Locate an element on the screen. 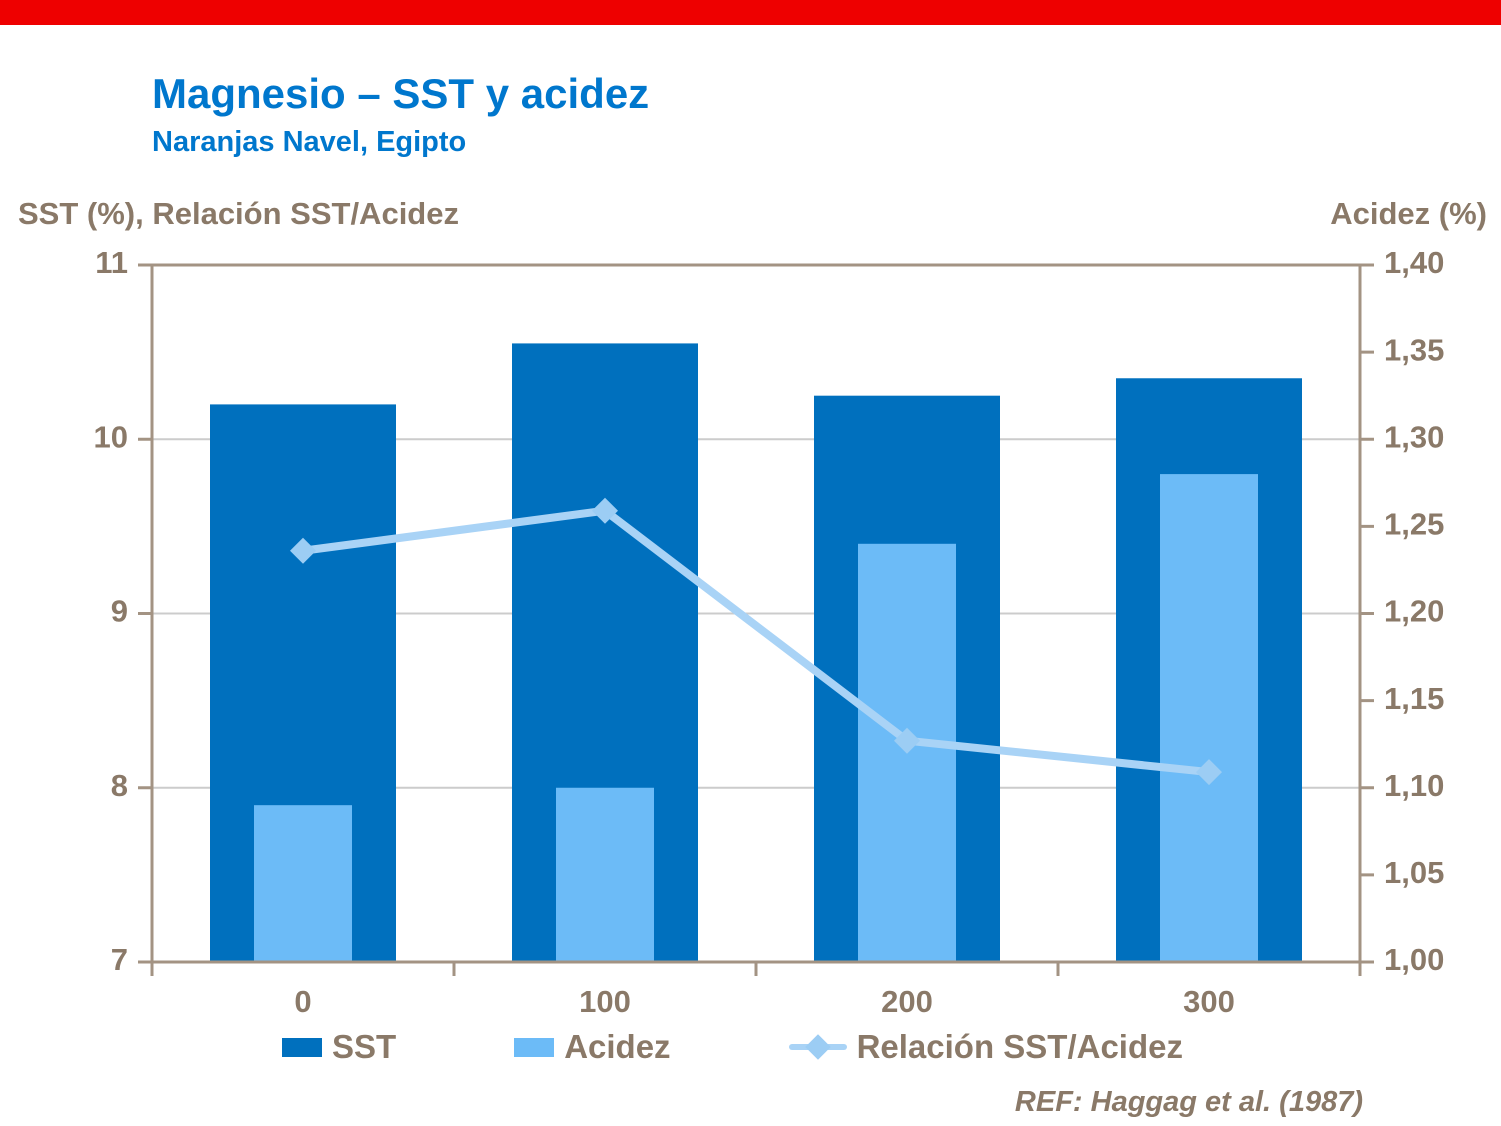 This screenshot has width=1501, height=1126. chart-title: Magnesio – SST y acidez is located at coordinates (401, 93).